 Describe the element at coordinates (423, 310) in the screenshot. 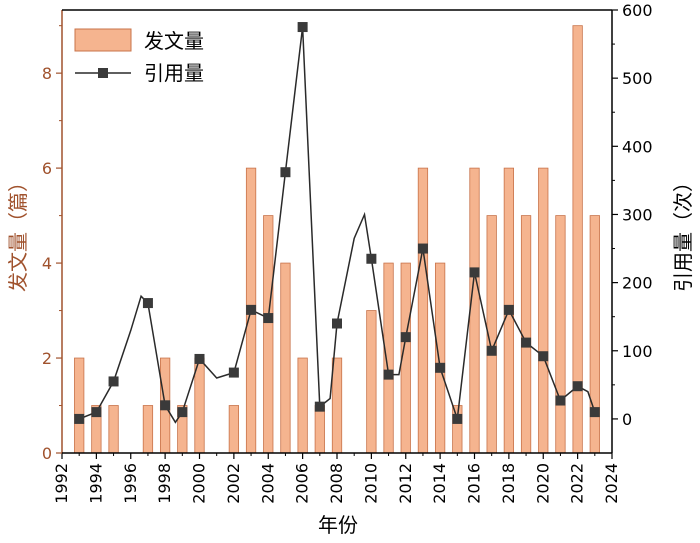

I see `bar-2013` at that location.